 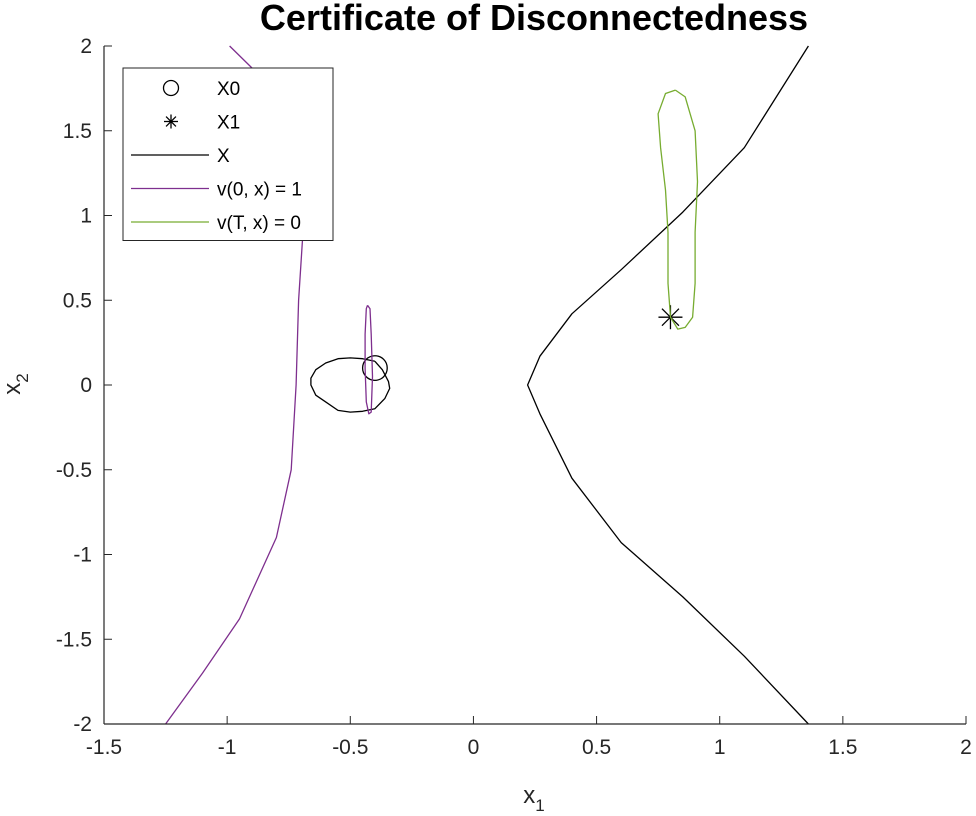 What do you see at coordinates (678, 209) in the screenshot?
I see `series-v-t-x-0-line` at bounding box center [678, 209].